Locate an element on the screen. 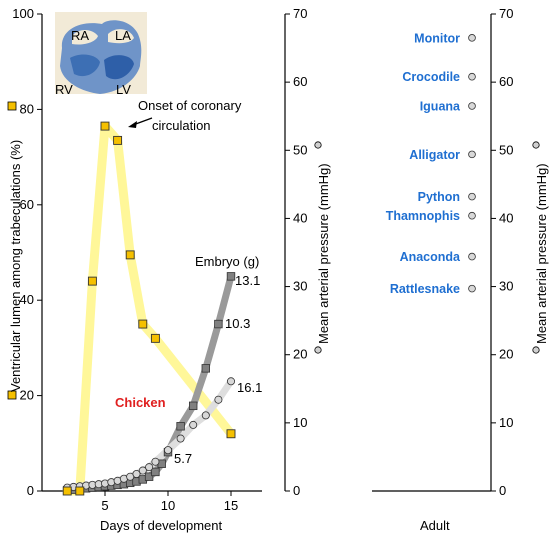 This screenshot has height=541, width=550. adult-axis-title: Adult is located at coordinates (435, 525).